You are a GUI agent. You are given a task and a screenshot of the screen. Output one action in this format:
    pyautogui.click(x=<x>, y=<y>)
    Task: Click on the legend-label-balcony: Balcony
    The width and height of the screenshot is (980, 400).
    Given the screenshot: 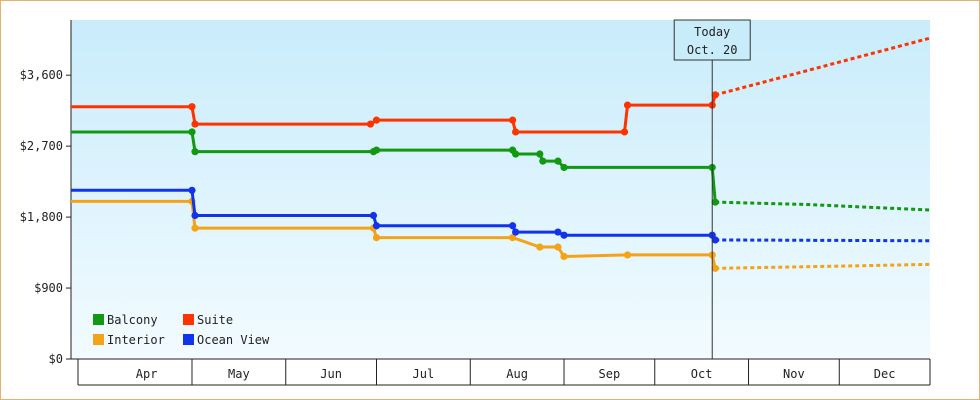 What is the action you would take?
    pyautogui.click(x=132, y=320)
    